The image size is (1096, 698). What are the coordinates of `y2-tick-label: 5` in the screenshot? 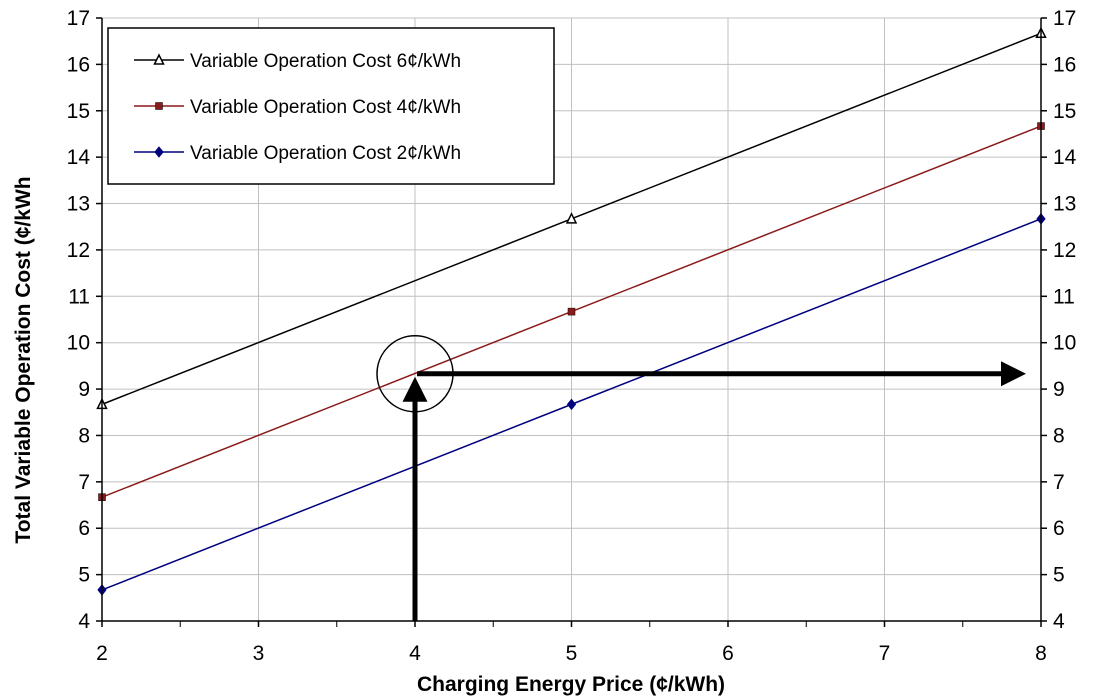 It's located at (1059, 575).